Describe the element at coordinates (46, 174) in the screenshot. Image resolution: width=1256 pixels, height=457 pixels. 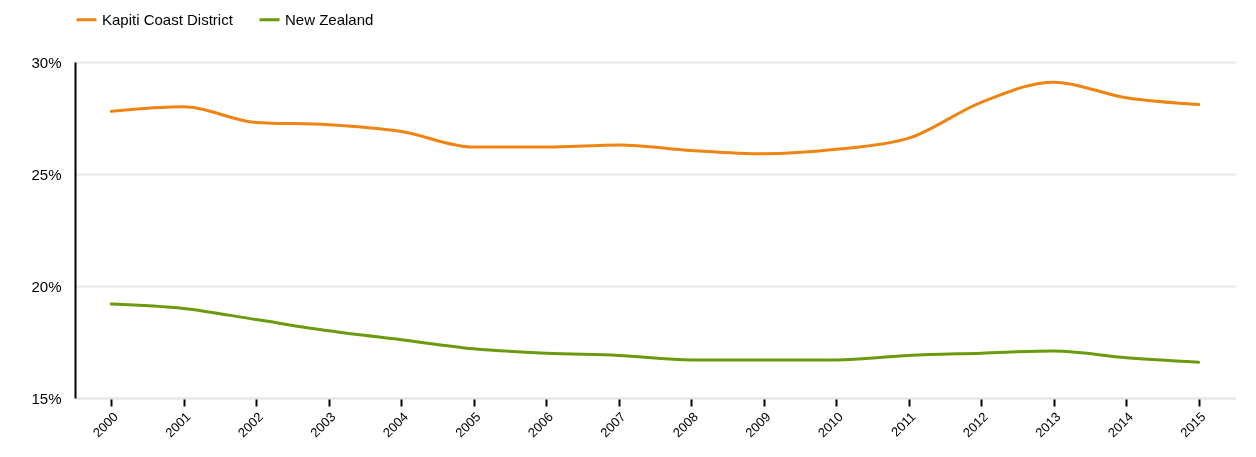
I see `y-tick-label: 25%` at that location.